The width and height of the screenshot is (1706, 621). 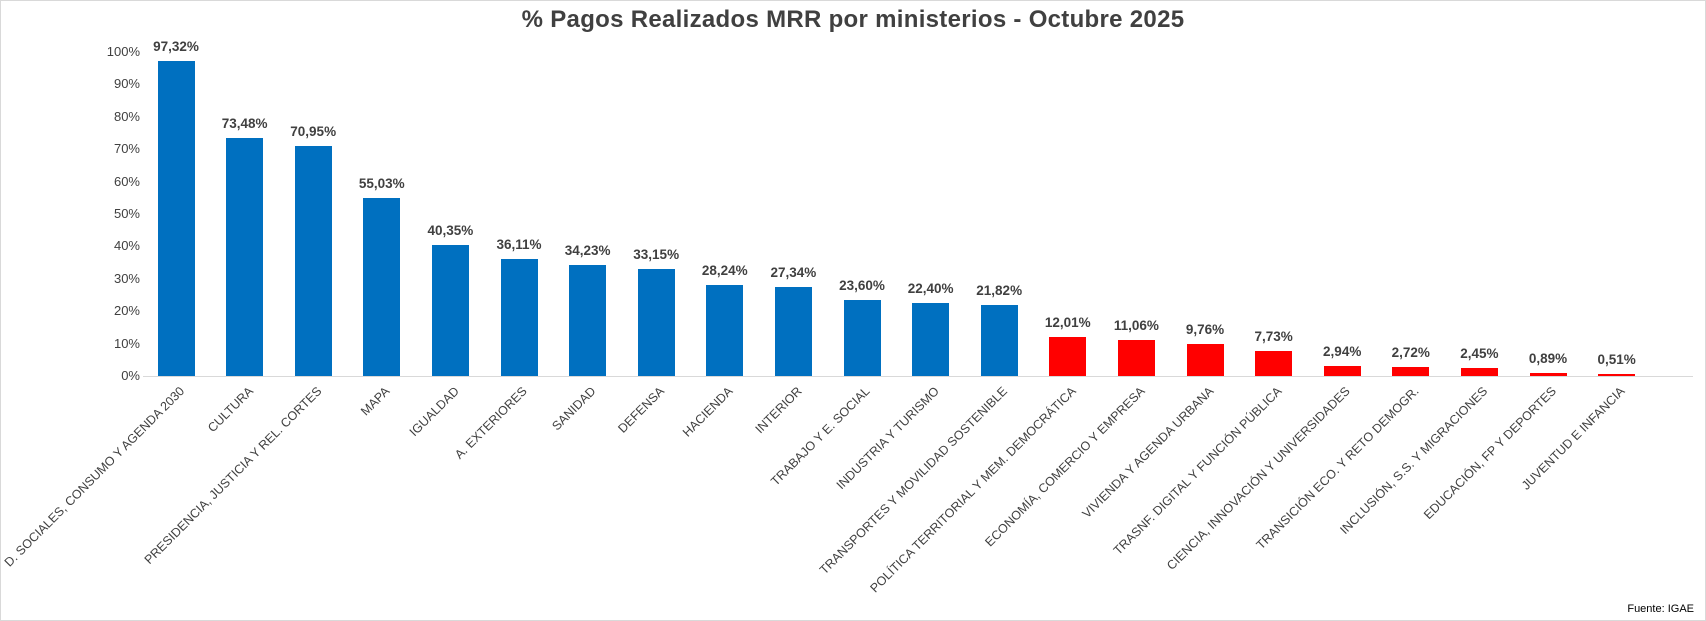 What do you see at coordinates (126, 84) in the screenshot?
I see `y-tick-label: 90%` at bounding box center [126, 84].